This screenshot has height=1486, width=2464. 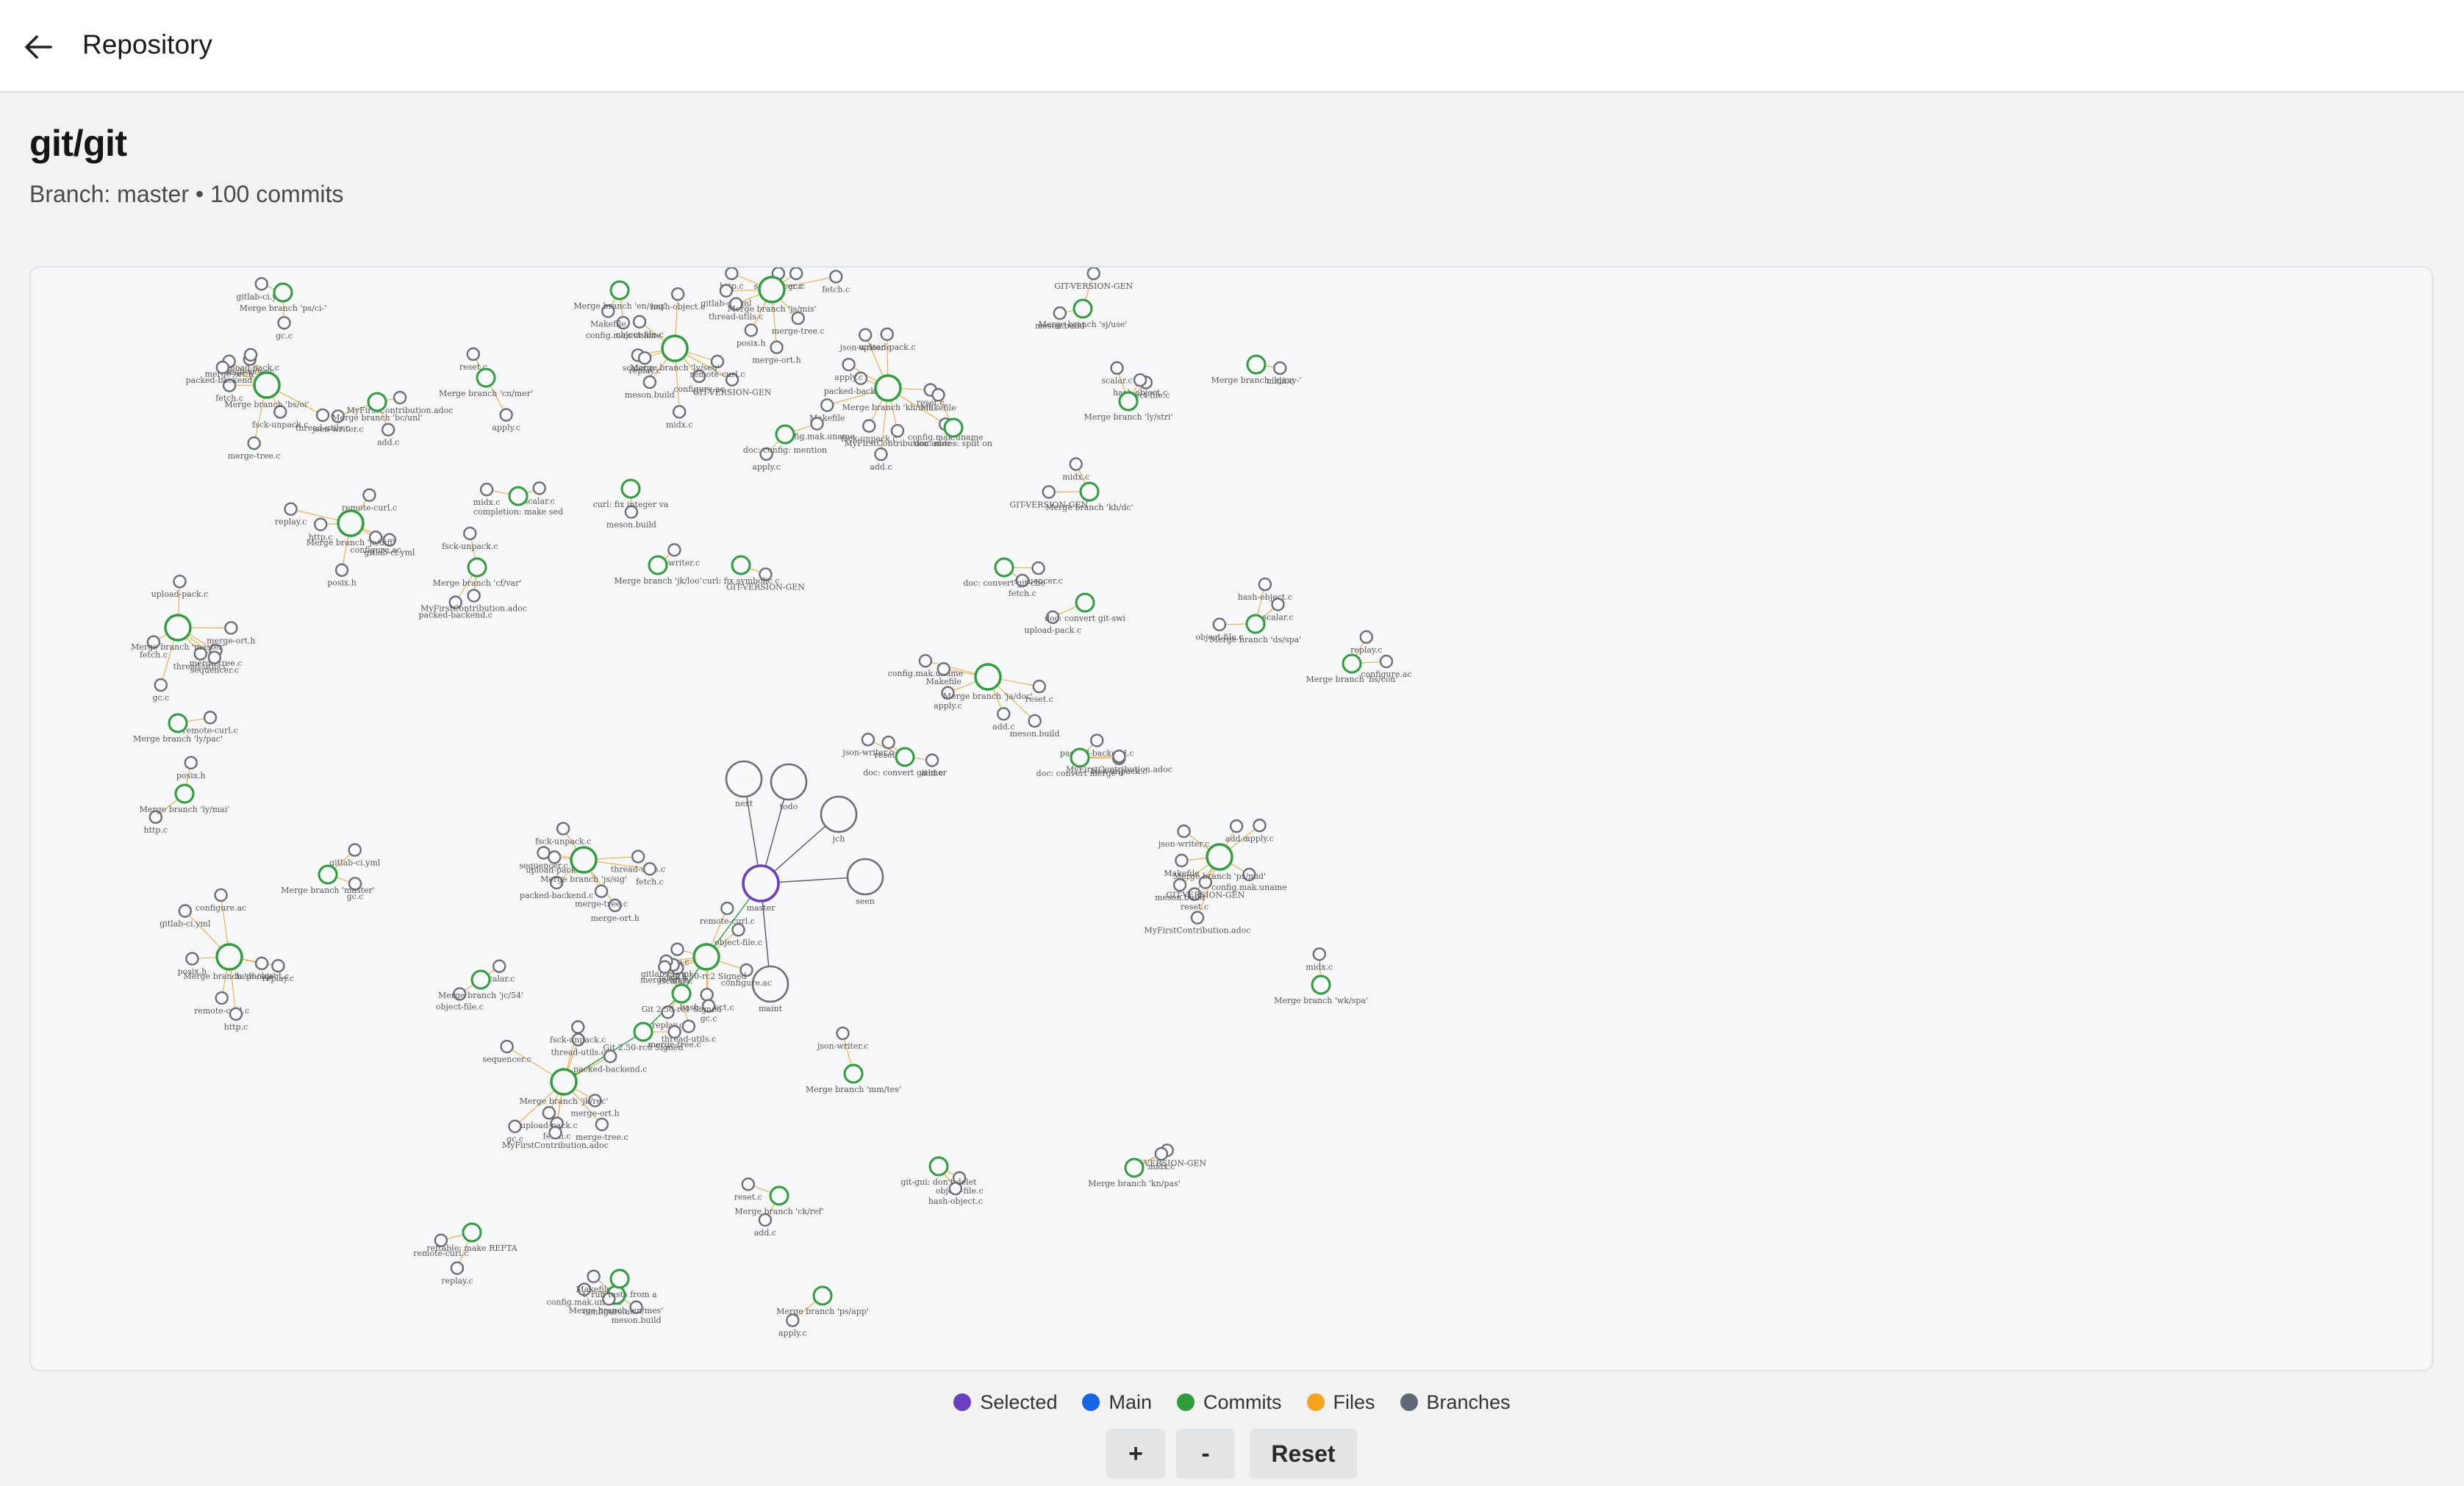 What do you see at coordinates (278, 971) in the screenshot?
I see `file-node: replay.c` at bounding box center [278, 971].